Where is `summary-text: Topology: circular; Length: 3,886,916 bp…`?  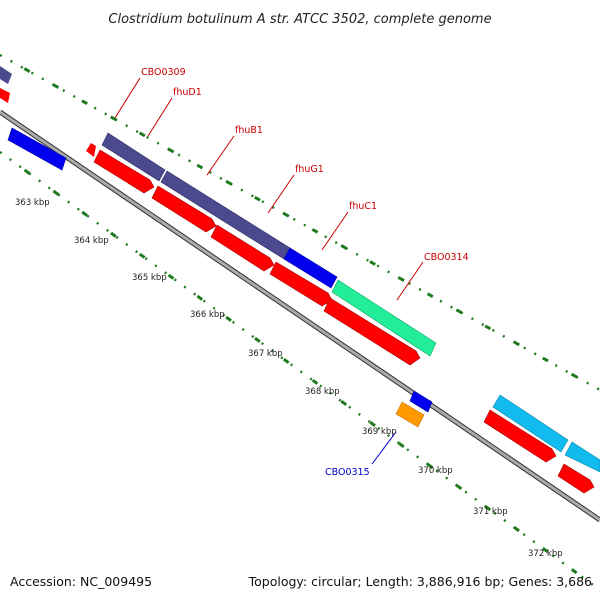
summary-text: Topology: circular; Length: 3,886,916 bp… is located at coordinates (420, 581).